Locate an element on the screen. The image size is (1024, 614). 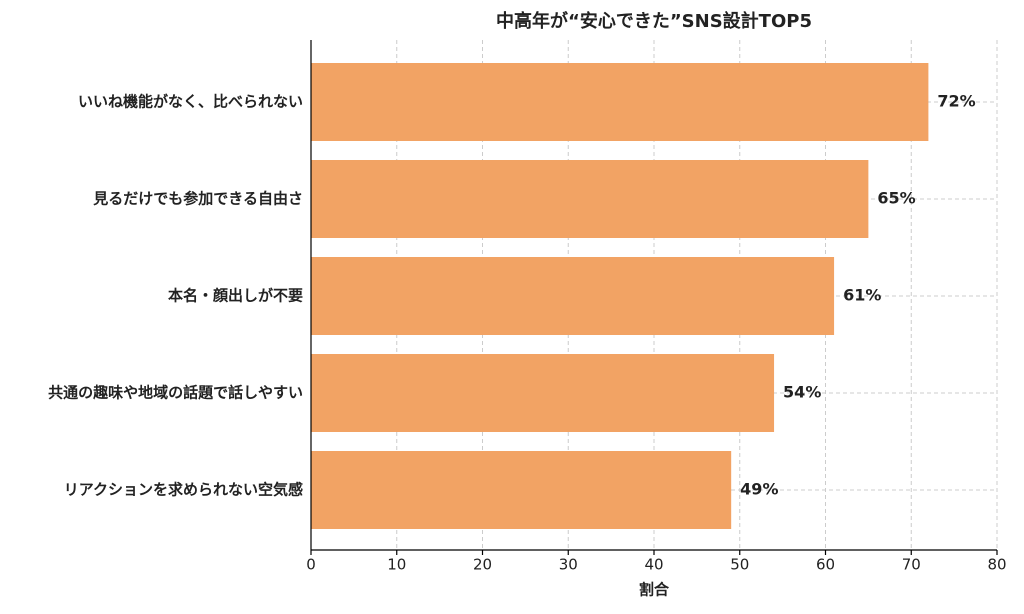
x-tick-label: 20 is located at coordinates (482, 565).